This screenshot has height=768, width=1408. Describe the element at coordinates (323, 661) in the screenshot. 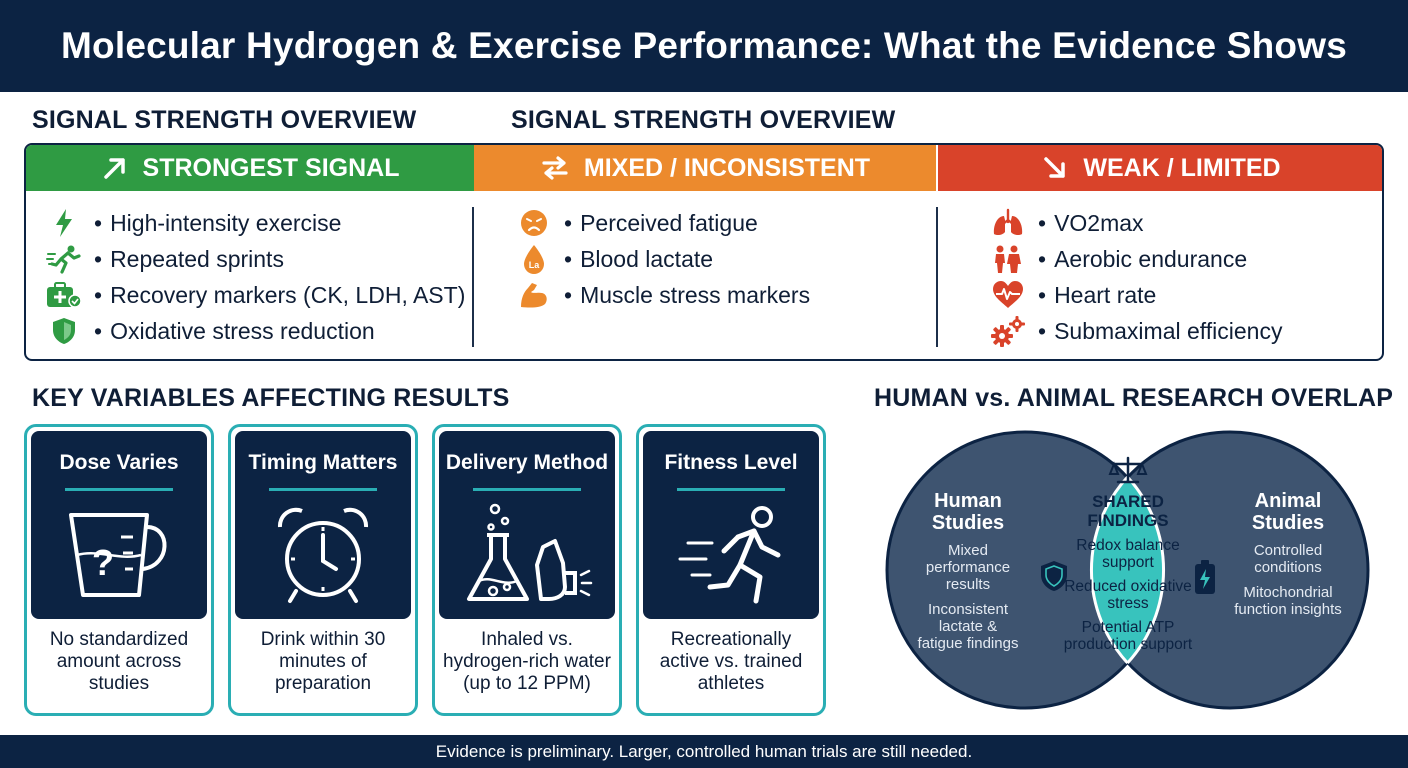

I see `variable-card-description: Drink within 30 minutes of preparation` at that location.